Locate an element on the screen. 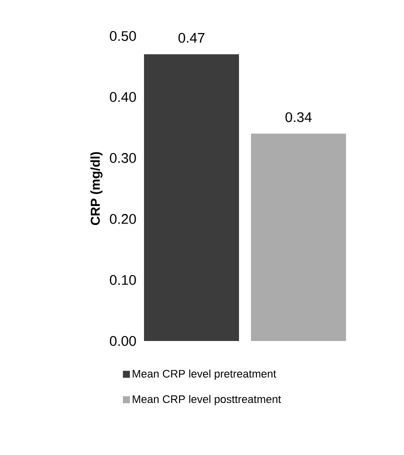  y-tick-label: 0.00 is located at coordinates (123, 341).